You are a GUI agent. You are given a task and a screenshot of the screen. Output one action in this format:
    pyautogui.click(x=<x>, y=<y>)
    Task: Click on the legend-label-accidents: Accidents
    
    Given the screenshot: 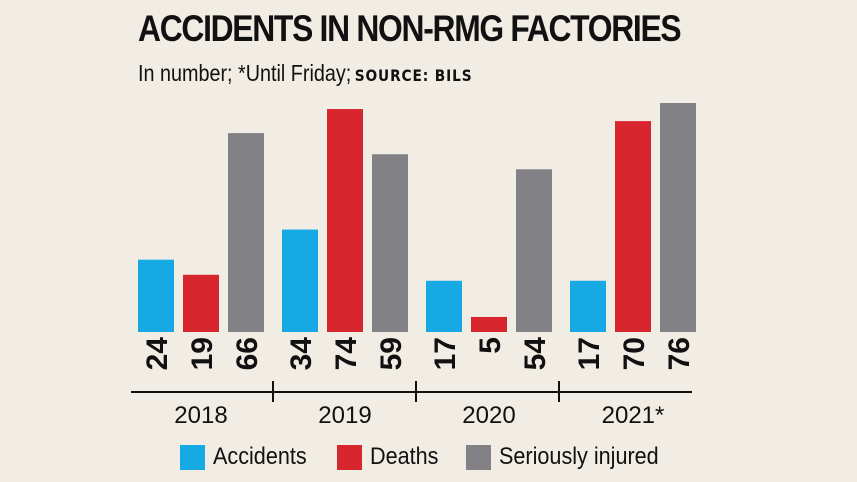 What is the action you would take?
    pyautogui.click(x=260, y=456)
    